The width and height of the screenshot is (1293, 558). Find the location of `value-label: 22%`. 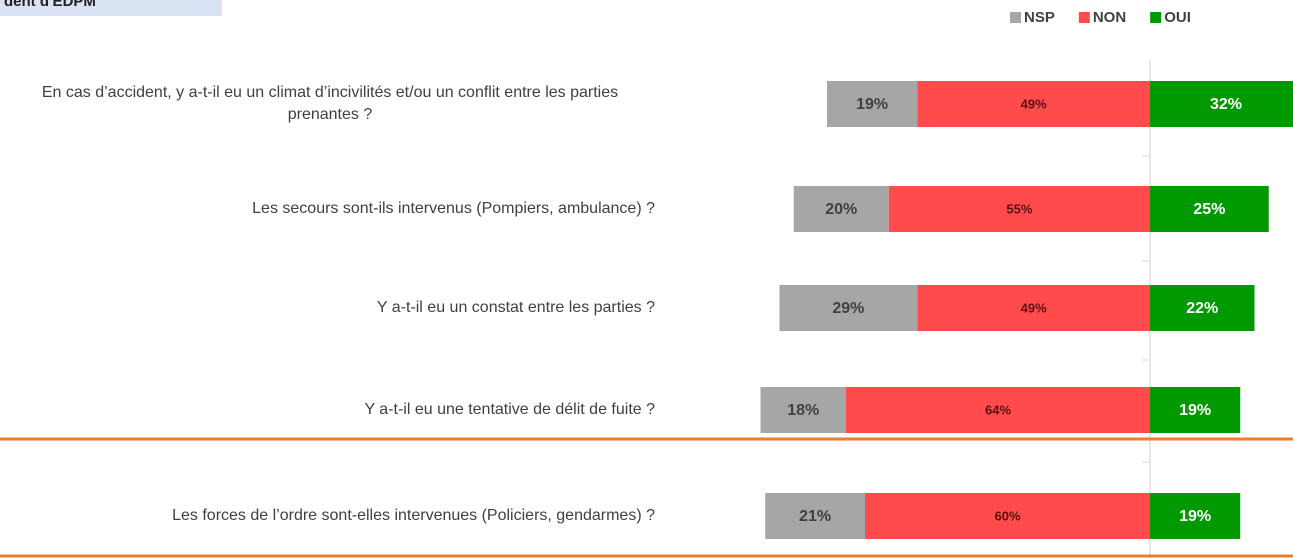

value-label: 22% is located at coordinates (1202, 308).